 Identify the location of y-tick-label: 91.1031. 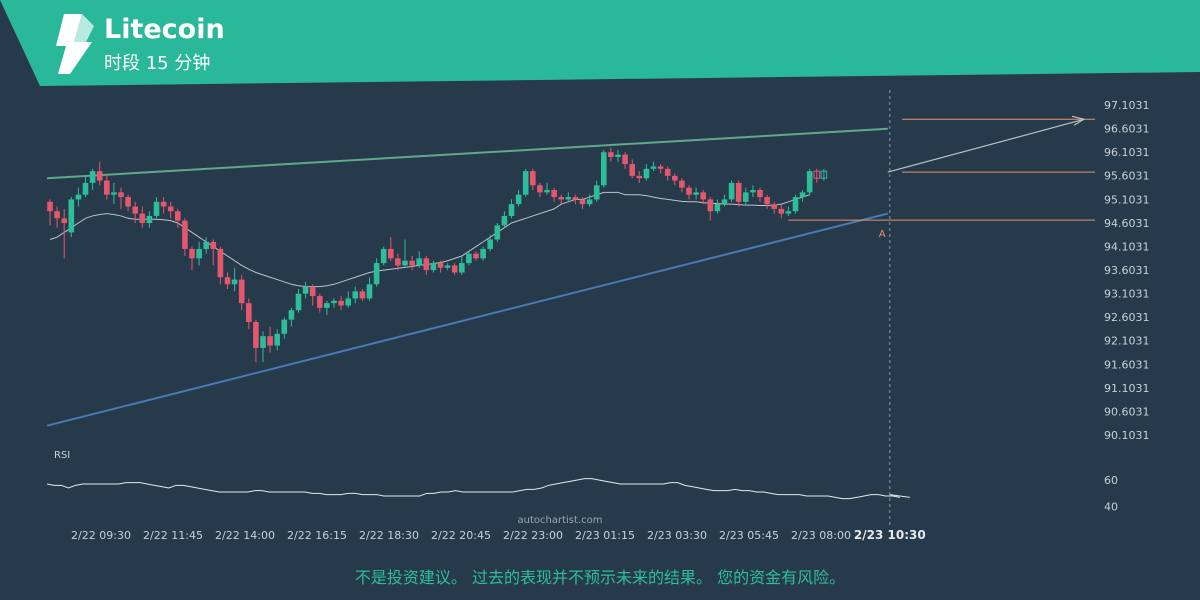
(1127, 388).